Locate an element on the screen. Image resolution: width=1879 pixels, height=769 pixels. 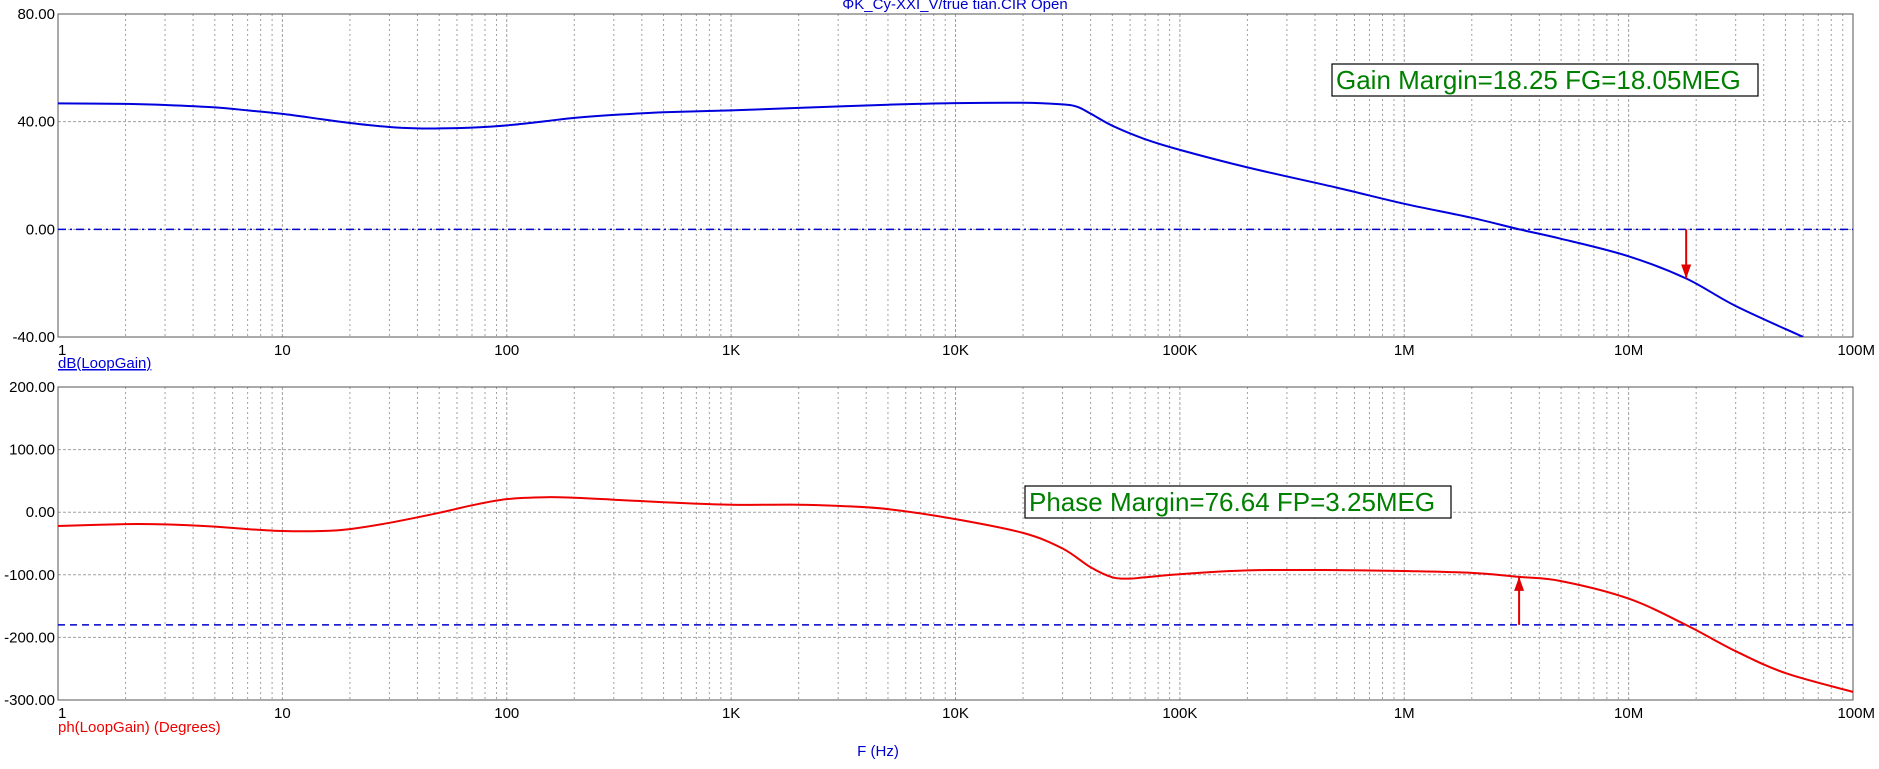
x-axis-label: F (Hz) is located at coordinates (878, 751).